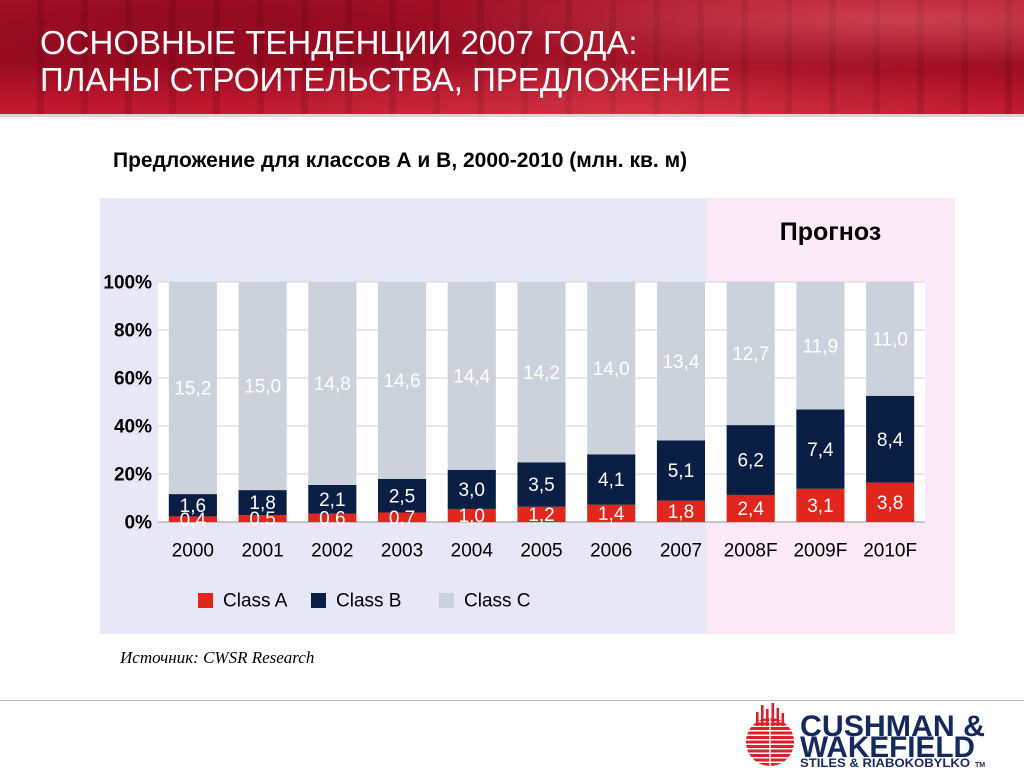 Image resolution: width=1024 pixels, height=768 pixels. What do you see at coordinates (368, 601) in the screenshot?
I see `legend-label-class-b: Class B` at bounding box center [368, 601].